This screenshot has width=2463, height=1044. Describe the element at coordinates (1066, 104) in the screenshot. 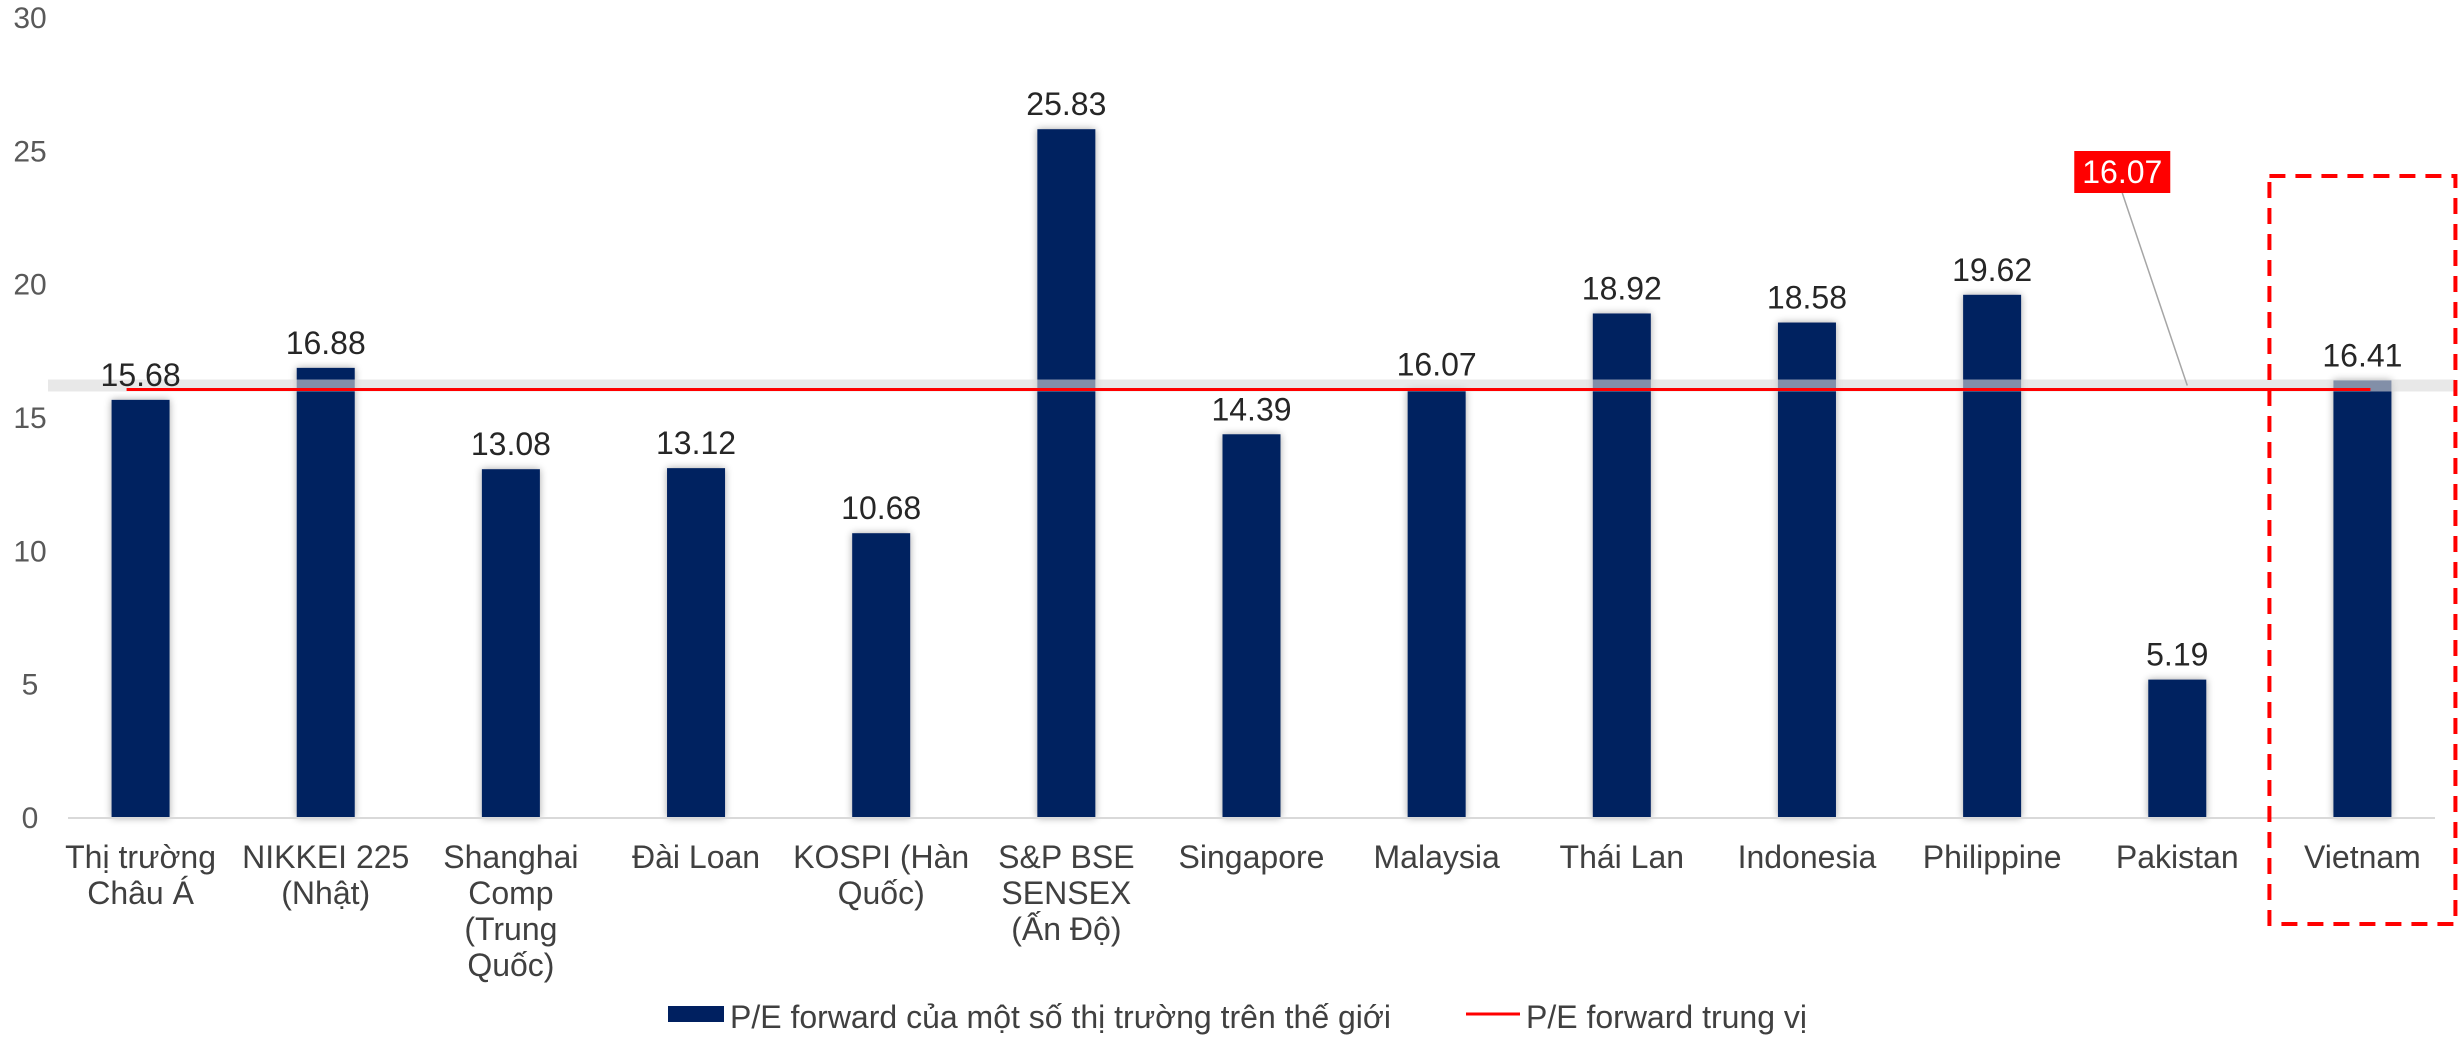

I see `data-label: 25.83` at that location.